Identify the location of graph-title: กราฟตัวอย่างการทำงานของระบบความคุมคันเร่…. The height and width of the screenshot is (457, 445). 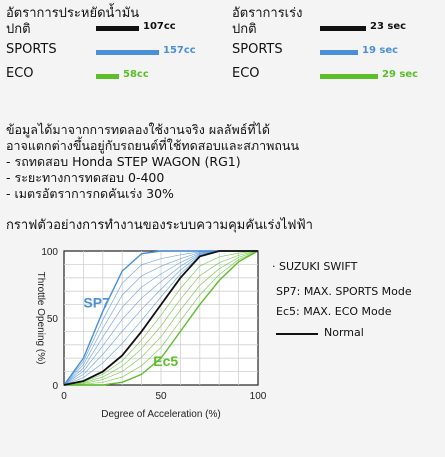
(159, 225).